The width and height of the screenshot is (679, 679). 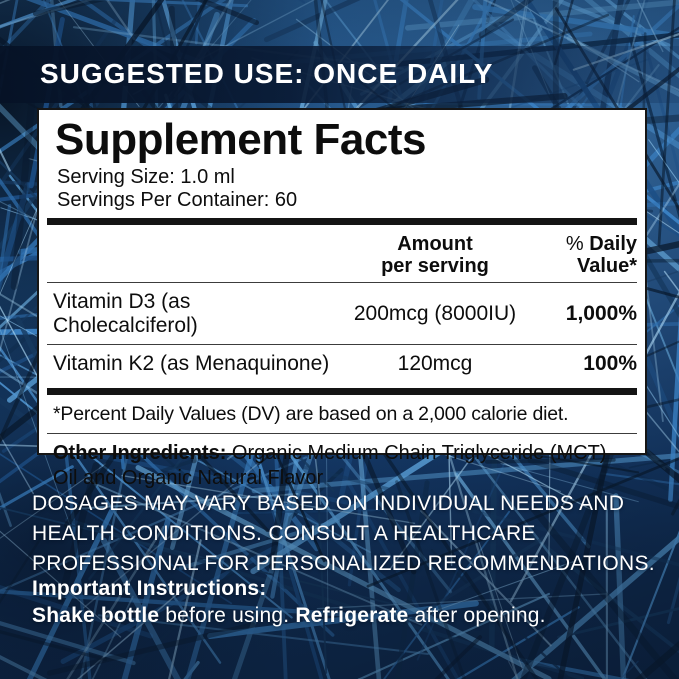 I want to click on facts-table-header: Amount per serving % Daily Value*, so click(x=342, y=254).